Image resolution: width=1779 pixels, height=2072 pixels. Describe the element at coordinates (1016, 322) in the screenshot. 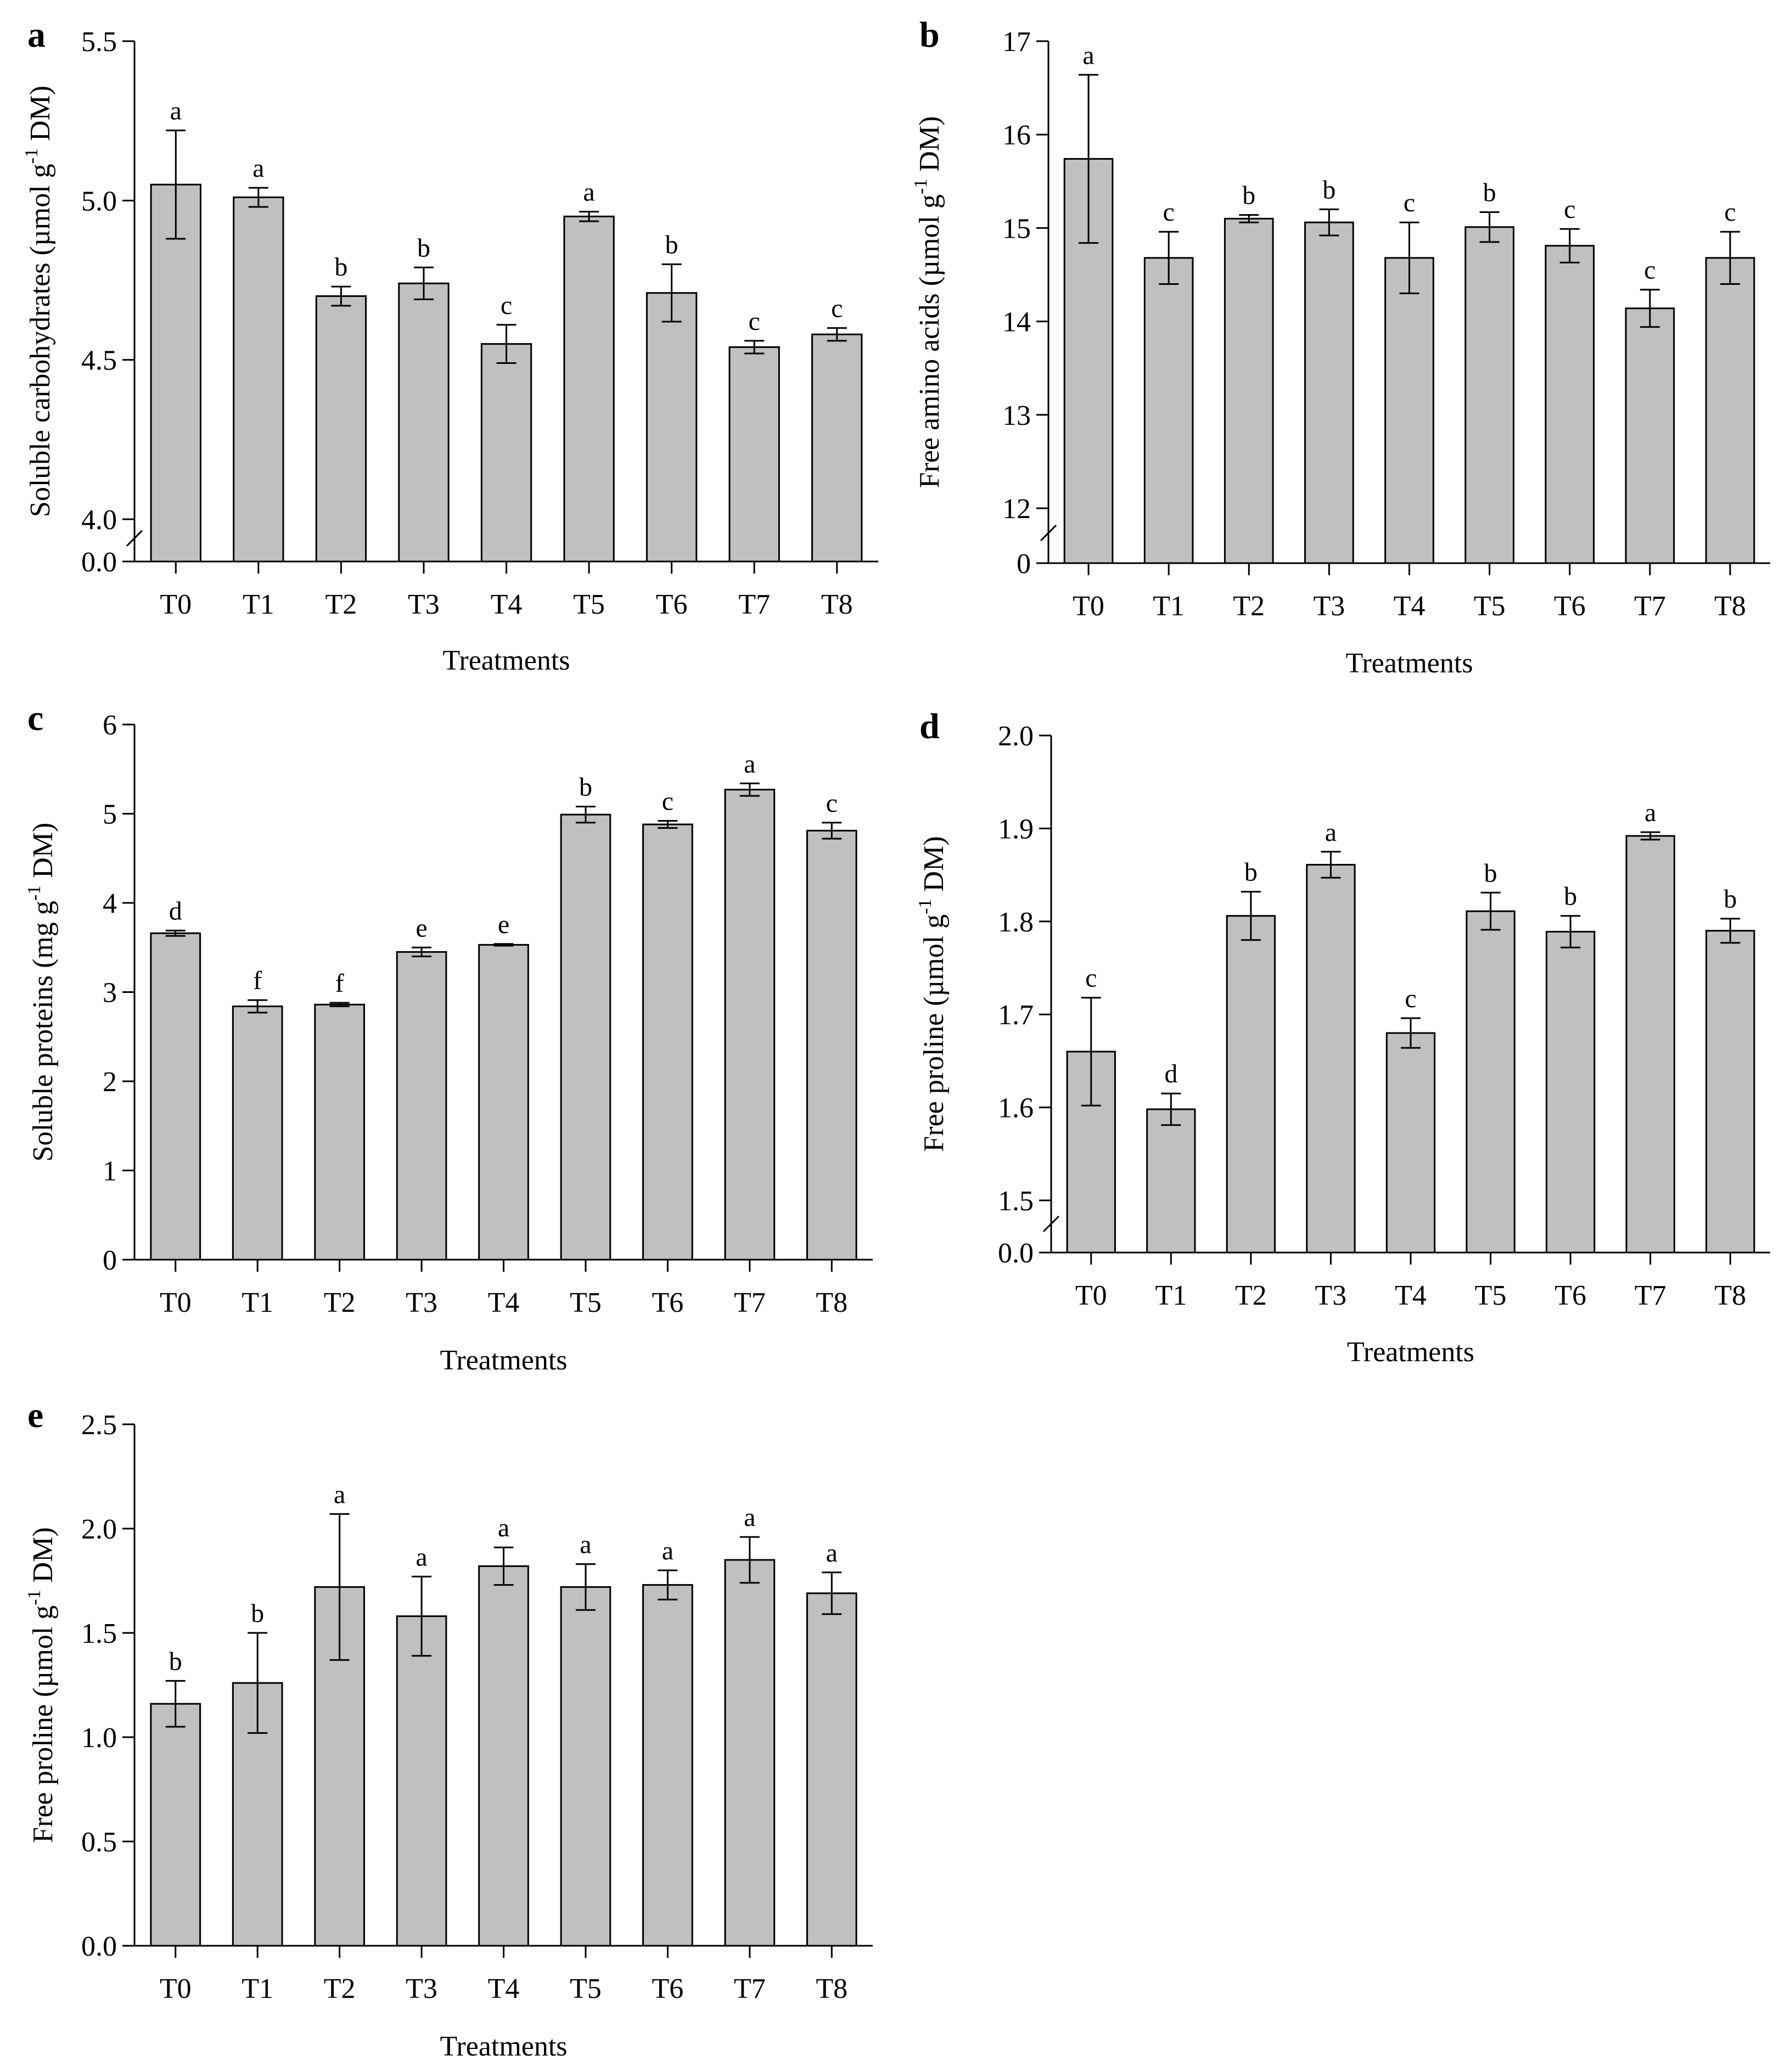

I see `y-tick-label: 14` at that location.